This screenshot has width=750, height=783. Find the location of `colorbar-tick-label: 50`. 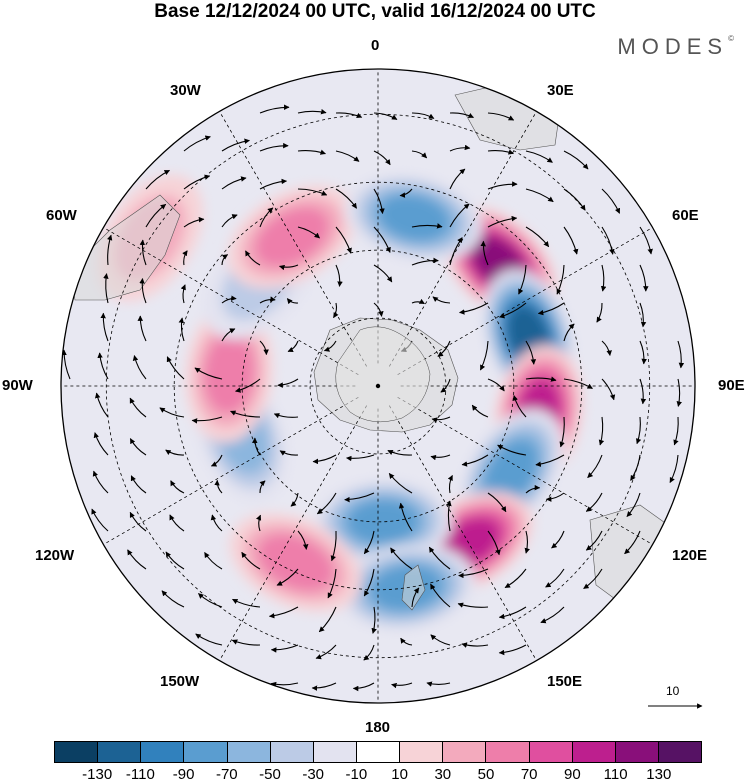

colorbar-tick-label: 50 is located at coordinates (486, 774).